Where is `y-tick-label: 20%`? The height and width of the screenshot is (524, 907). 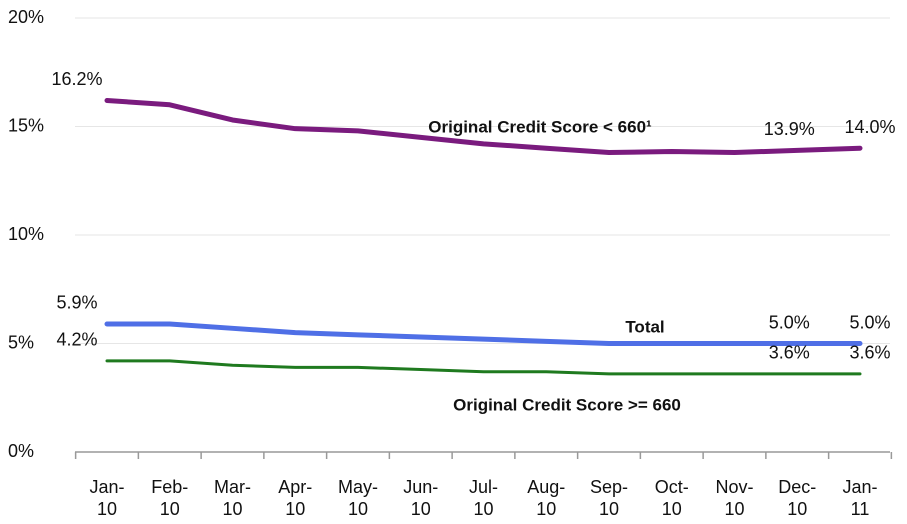 y-tick-label: 20% is located at coordinates (26, 17).